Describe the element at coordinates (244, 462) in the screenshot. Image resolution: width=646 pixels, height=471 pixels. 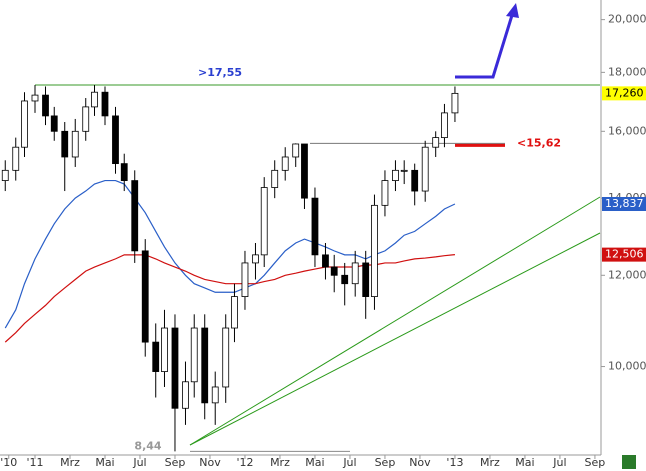
I see `x-tick-label: '12` at that location.